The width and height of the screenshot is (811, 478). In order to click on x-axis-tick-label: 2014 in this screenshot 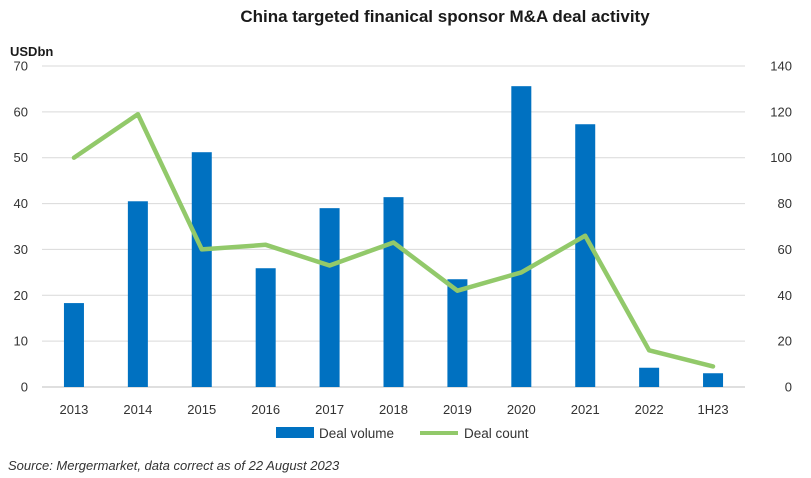, I will do `click(137, 409)`.